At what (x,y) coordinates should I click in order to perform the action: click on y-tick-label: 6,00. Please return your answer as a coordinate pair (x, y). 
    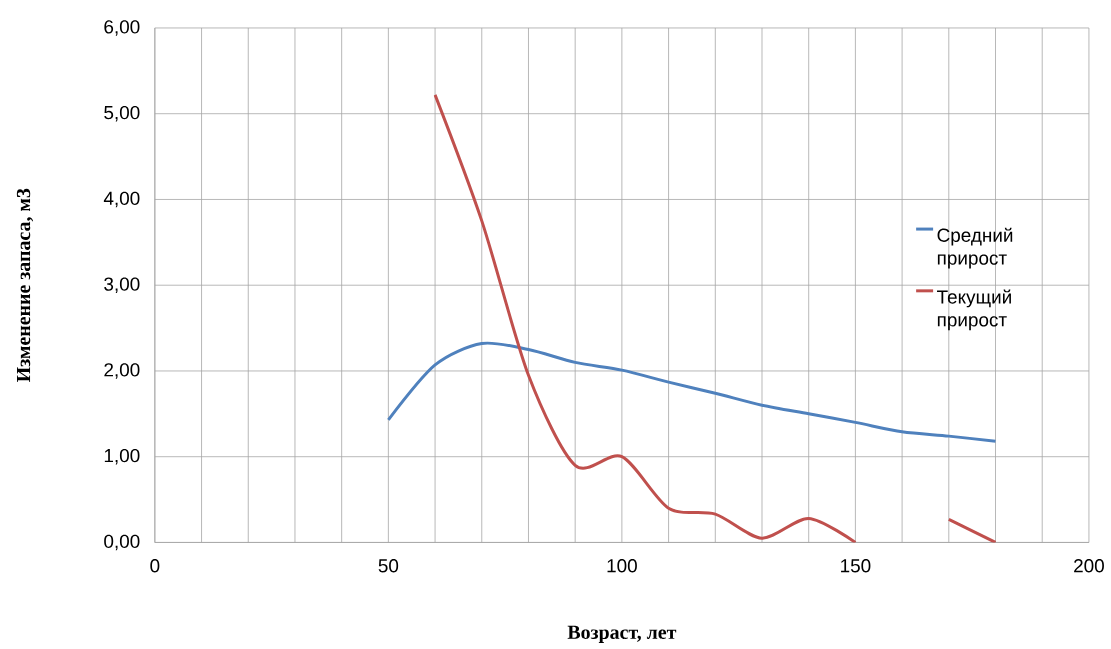
    Looking at the image, I should click on (122, 28).